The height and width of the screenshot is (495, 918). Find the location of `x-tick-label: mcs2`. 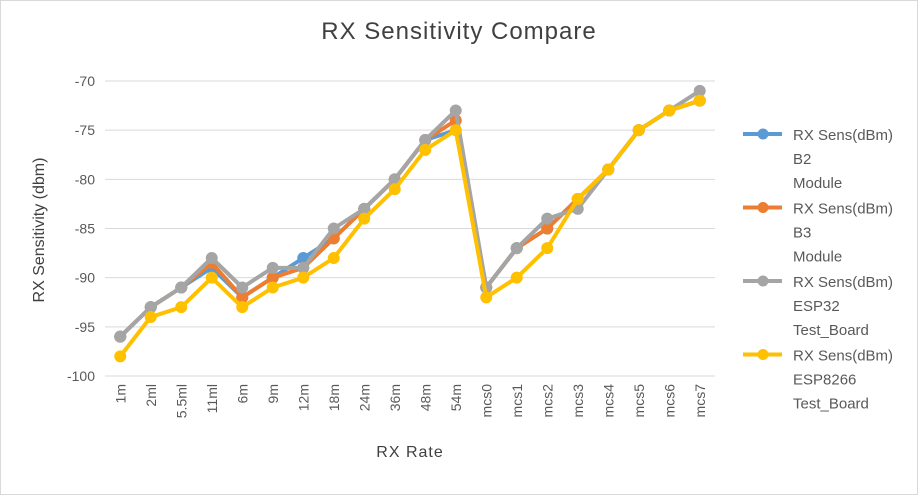

x-tick-label: mcs2 is located at coordinates (547, 401).